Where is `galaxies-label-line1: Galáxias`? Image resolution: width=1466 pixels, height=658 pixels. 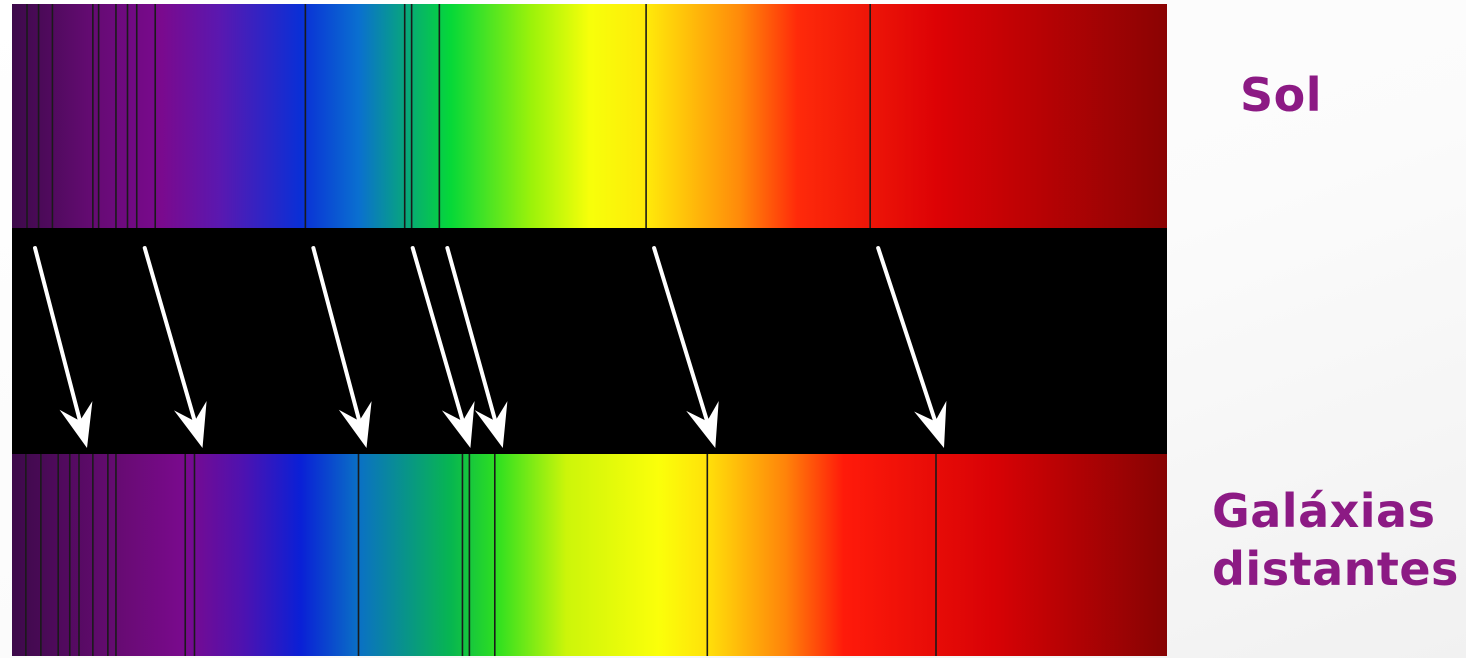 galaxies-label-line1: Galáxias is located at coordinates (1324, 511).